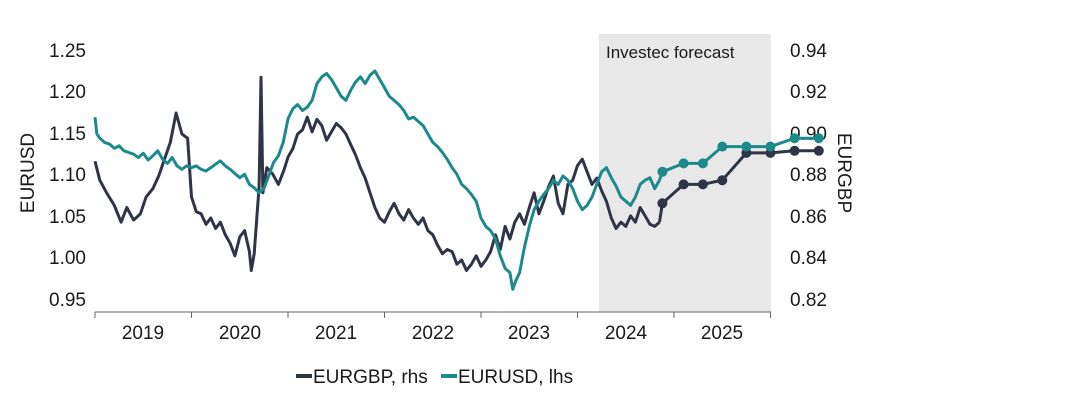 The width and height of the screenshot is (1088, 420). What do you see at coordinates (67, 92) in the screenshot?
I see `left-tick-label: 1.20` at bounding box center [67, 92].